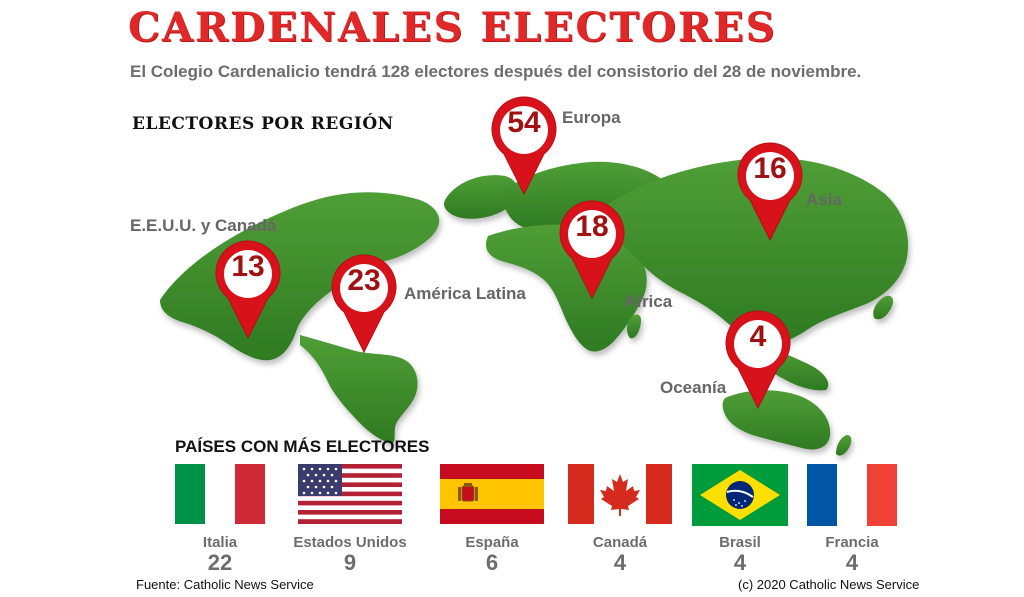 This screenshot has width=1024, height=597. What do you see at coordinates (350, 494) in the screenshot?
I see `usa-flag-icon` at bounding box center [350, 494].